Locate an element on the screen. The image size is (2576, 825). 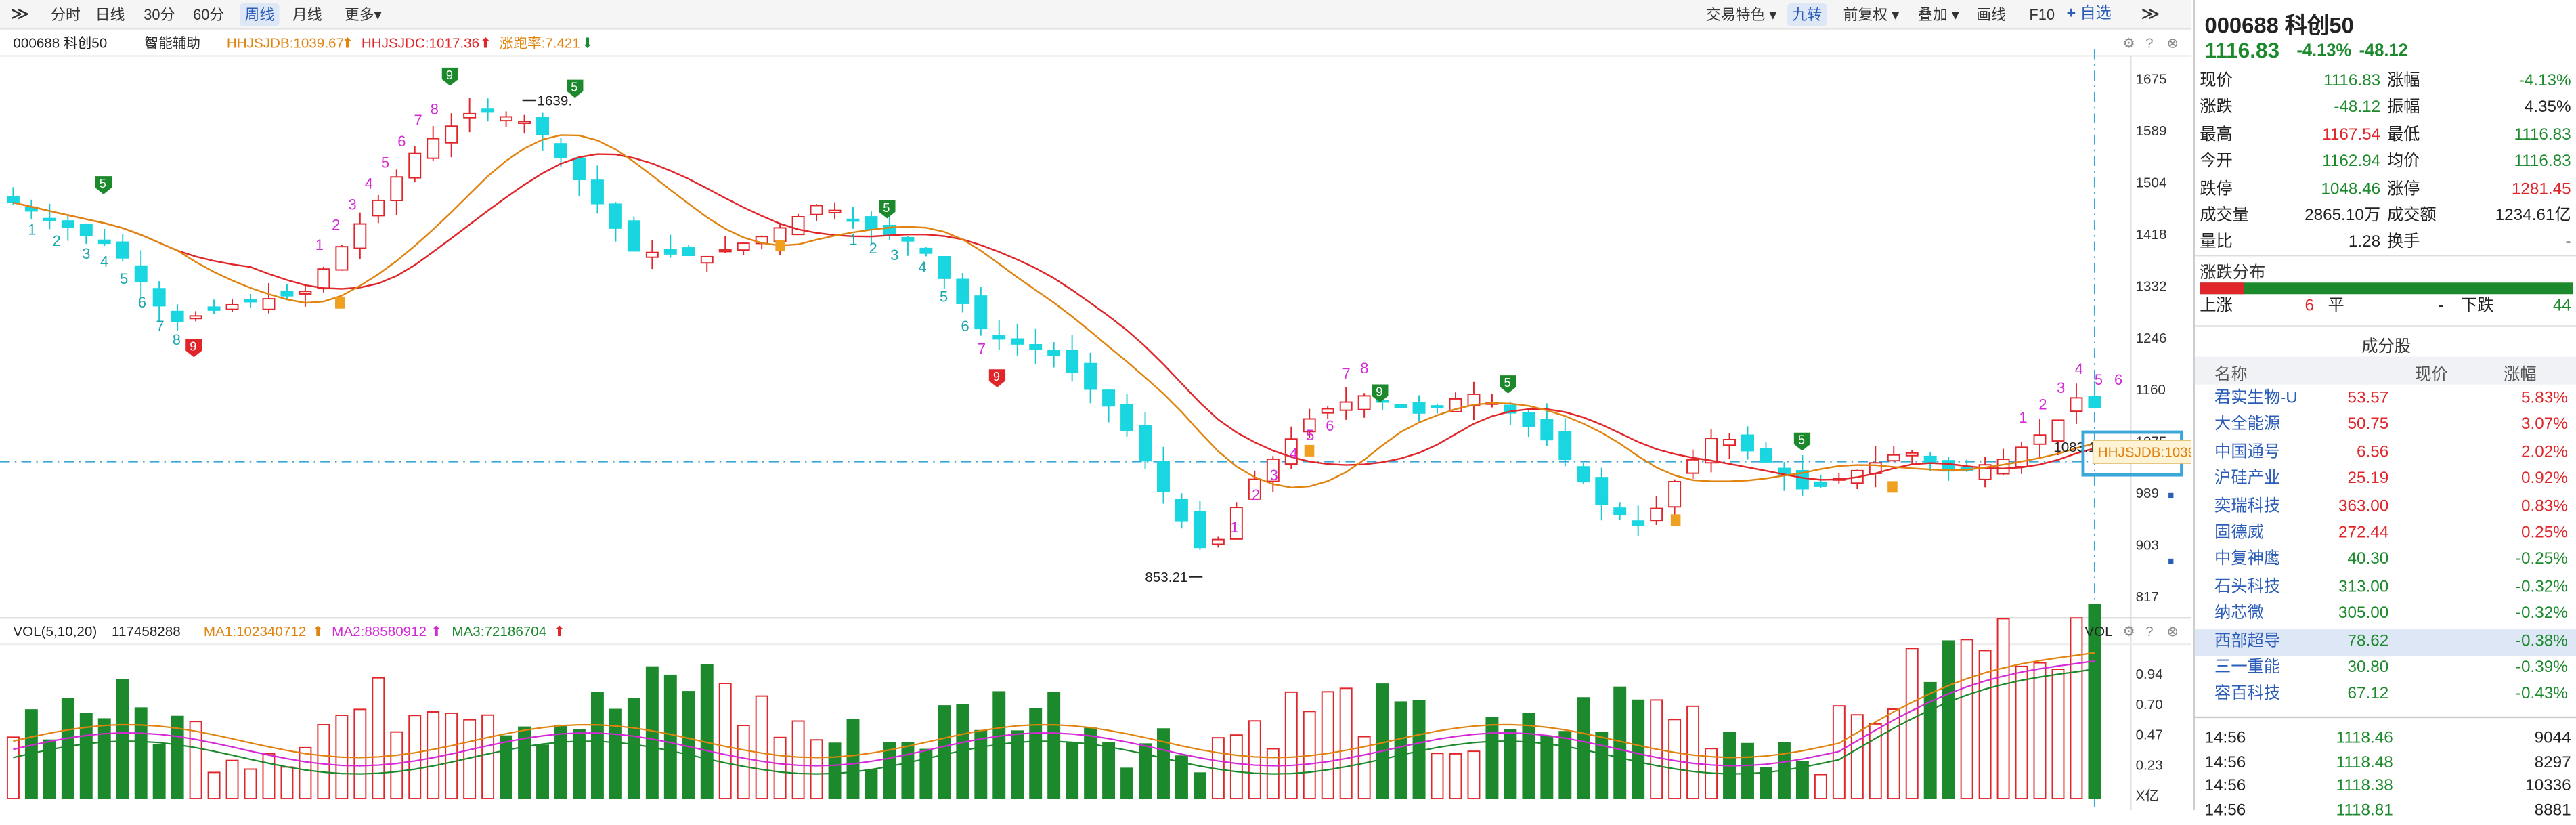
constituent-row: 奕瑞科技 363.00 0.83% is located at coordinates (2385, 507).